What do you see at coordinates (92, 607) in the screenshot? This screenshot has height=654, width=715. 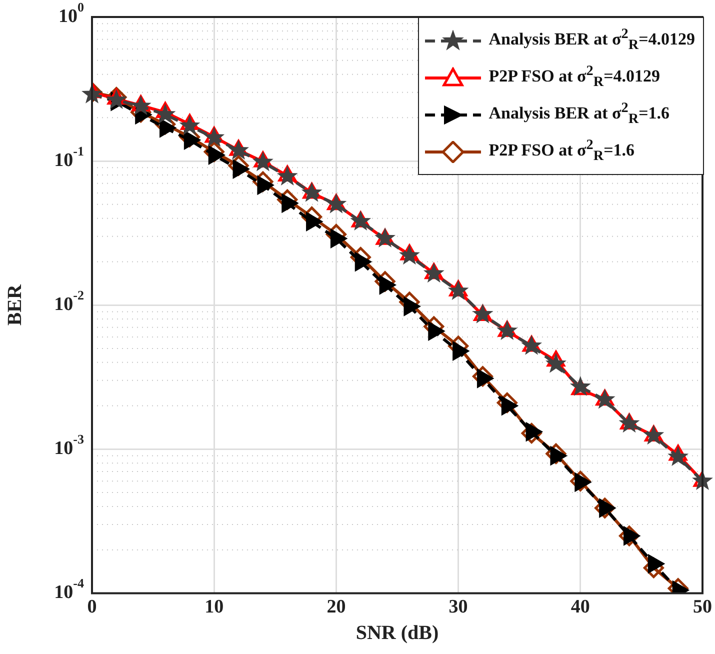 I see `x-tick-label: 0` at bounding box center [92, 607].